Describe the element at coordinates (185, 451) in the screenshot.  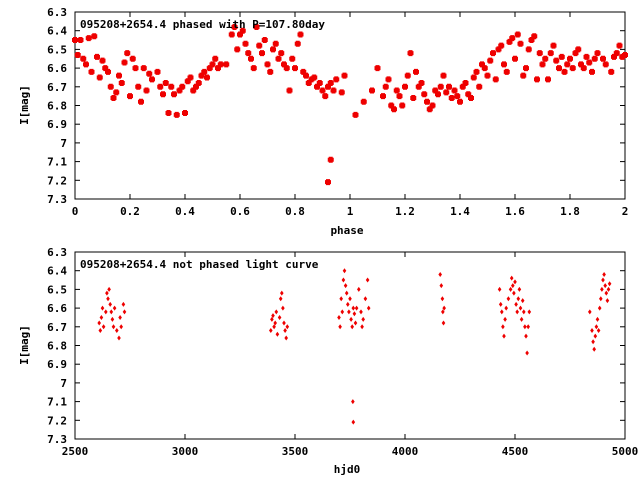
I see `x-tick-label: 3000` at that location.